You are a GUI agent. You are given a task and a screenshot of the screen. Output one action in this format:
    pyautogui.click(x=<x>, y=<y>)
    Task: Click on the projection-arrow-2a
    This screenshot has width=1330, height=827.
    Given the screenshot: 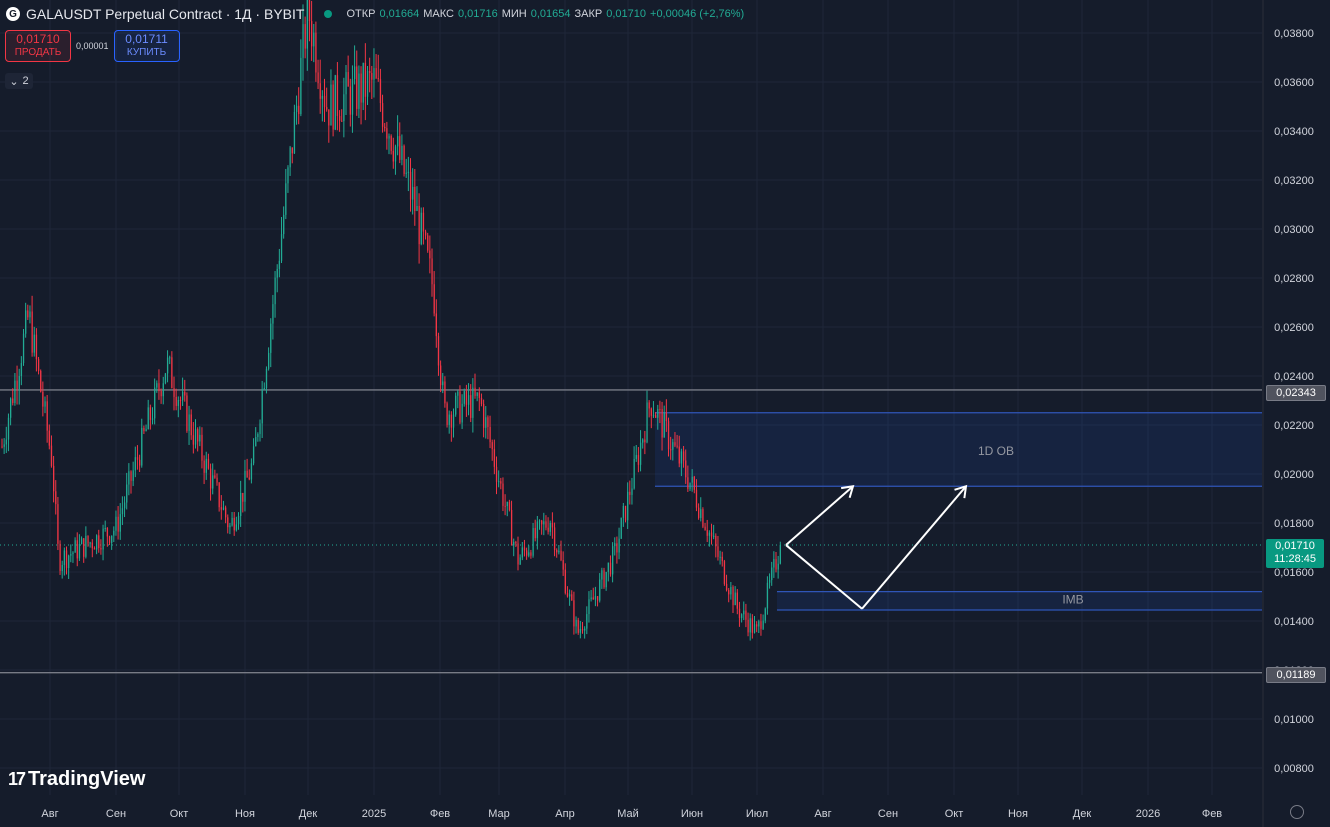 What is the action you would take?
    pyautogui.click(x=824, y=577)
    